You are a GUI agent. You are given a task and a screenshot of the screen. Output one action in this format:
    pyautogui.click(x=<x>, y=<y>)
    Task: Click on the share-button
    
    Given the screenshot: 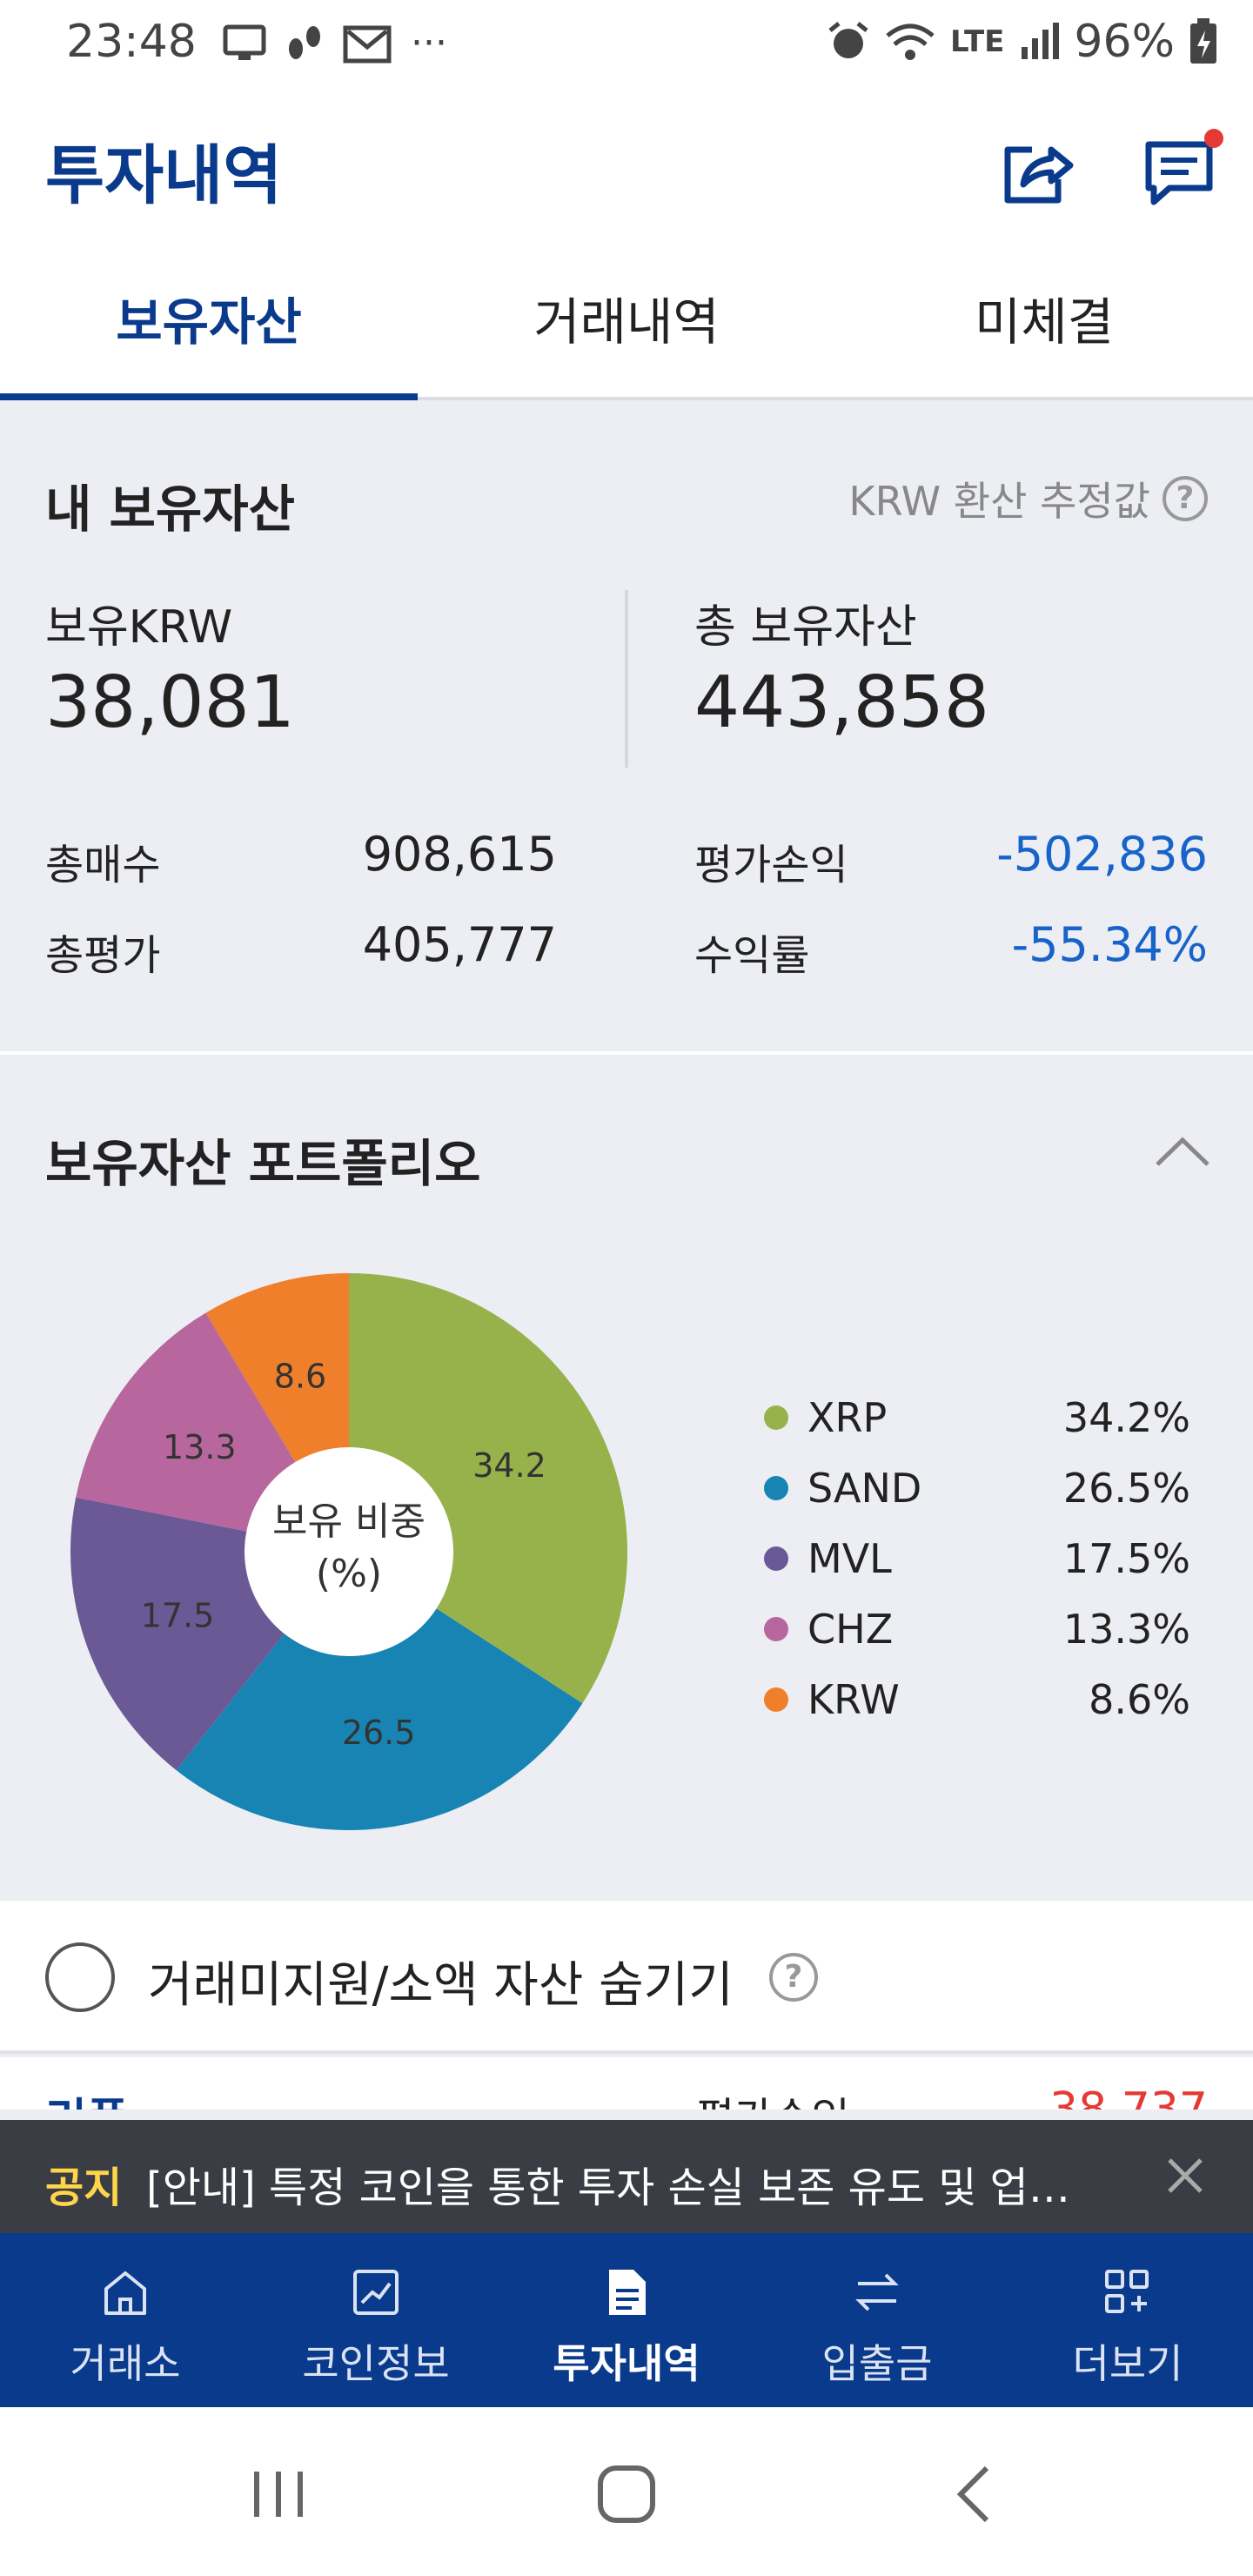 What is the action you would take?
    pyautogui.click(x=1036, y=171)
    